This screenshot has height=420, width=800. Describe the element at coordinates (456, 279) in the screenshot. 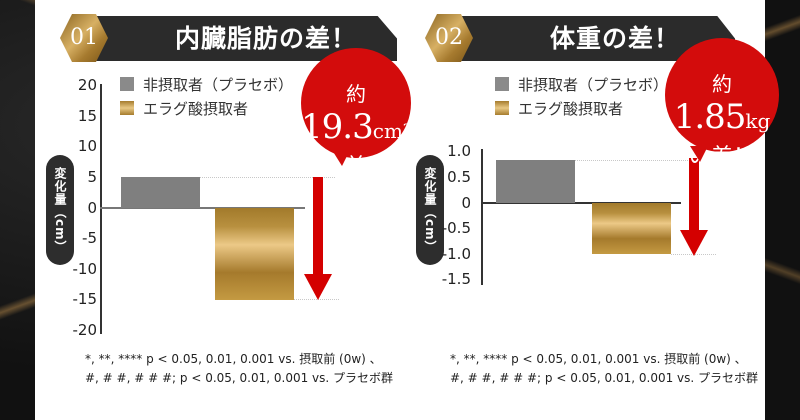

I see `y-tick: -1.5` at that location.